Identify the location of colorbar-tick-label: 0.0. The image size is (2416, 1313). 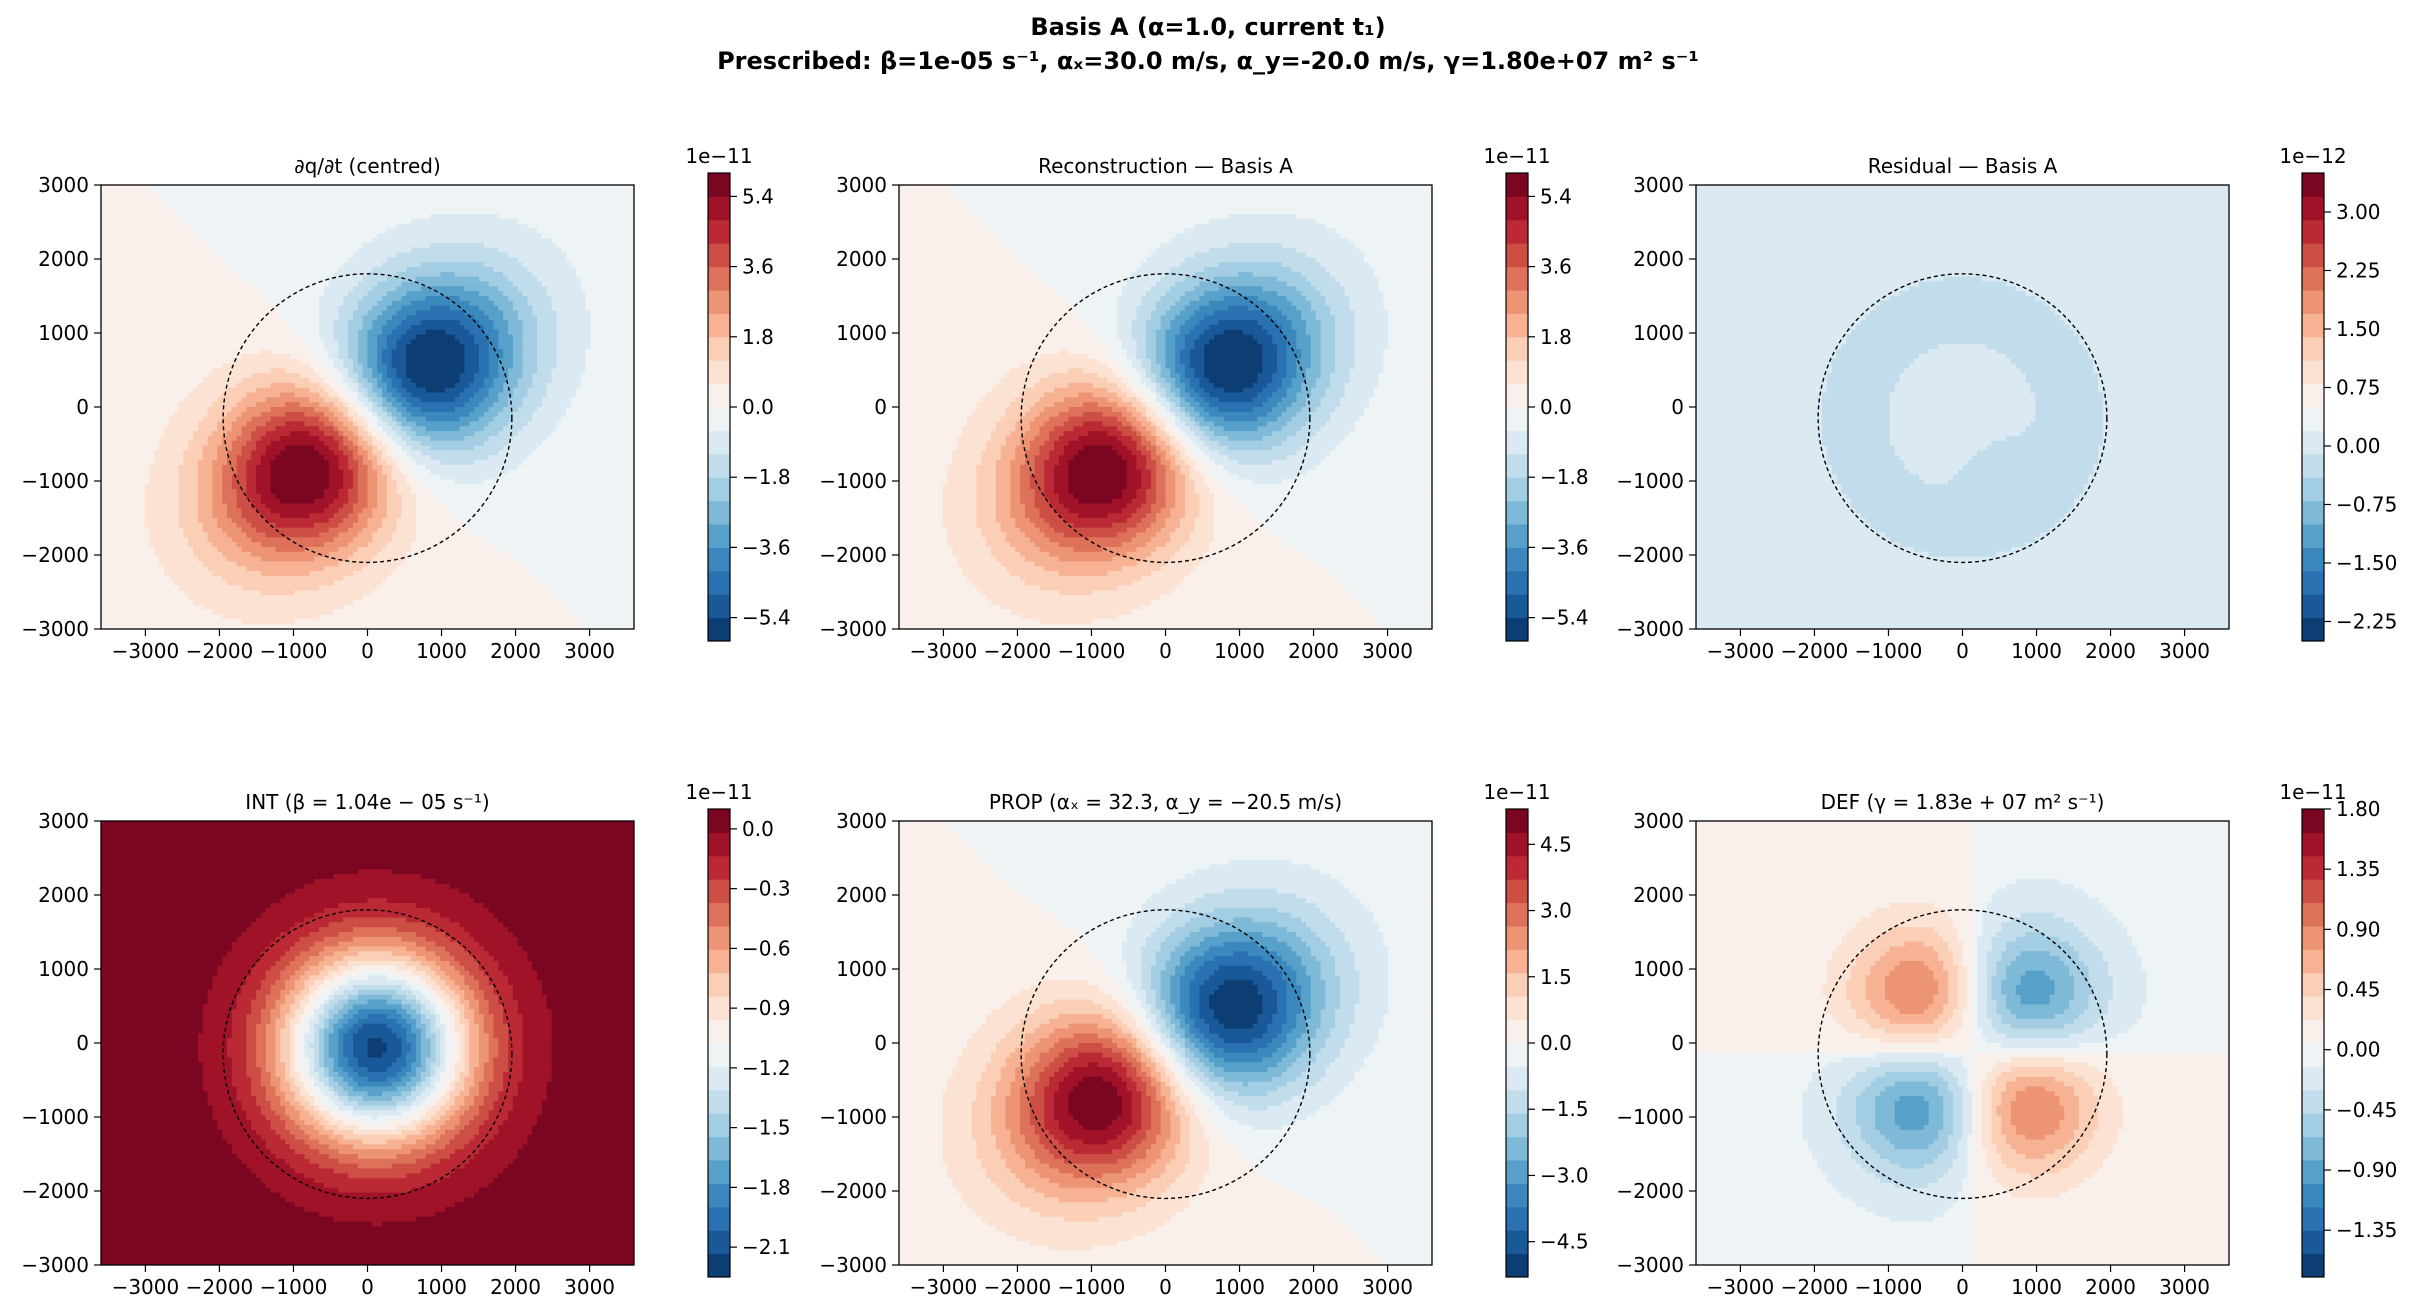
(758, 829).